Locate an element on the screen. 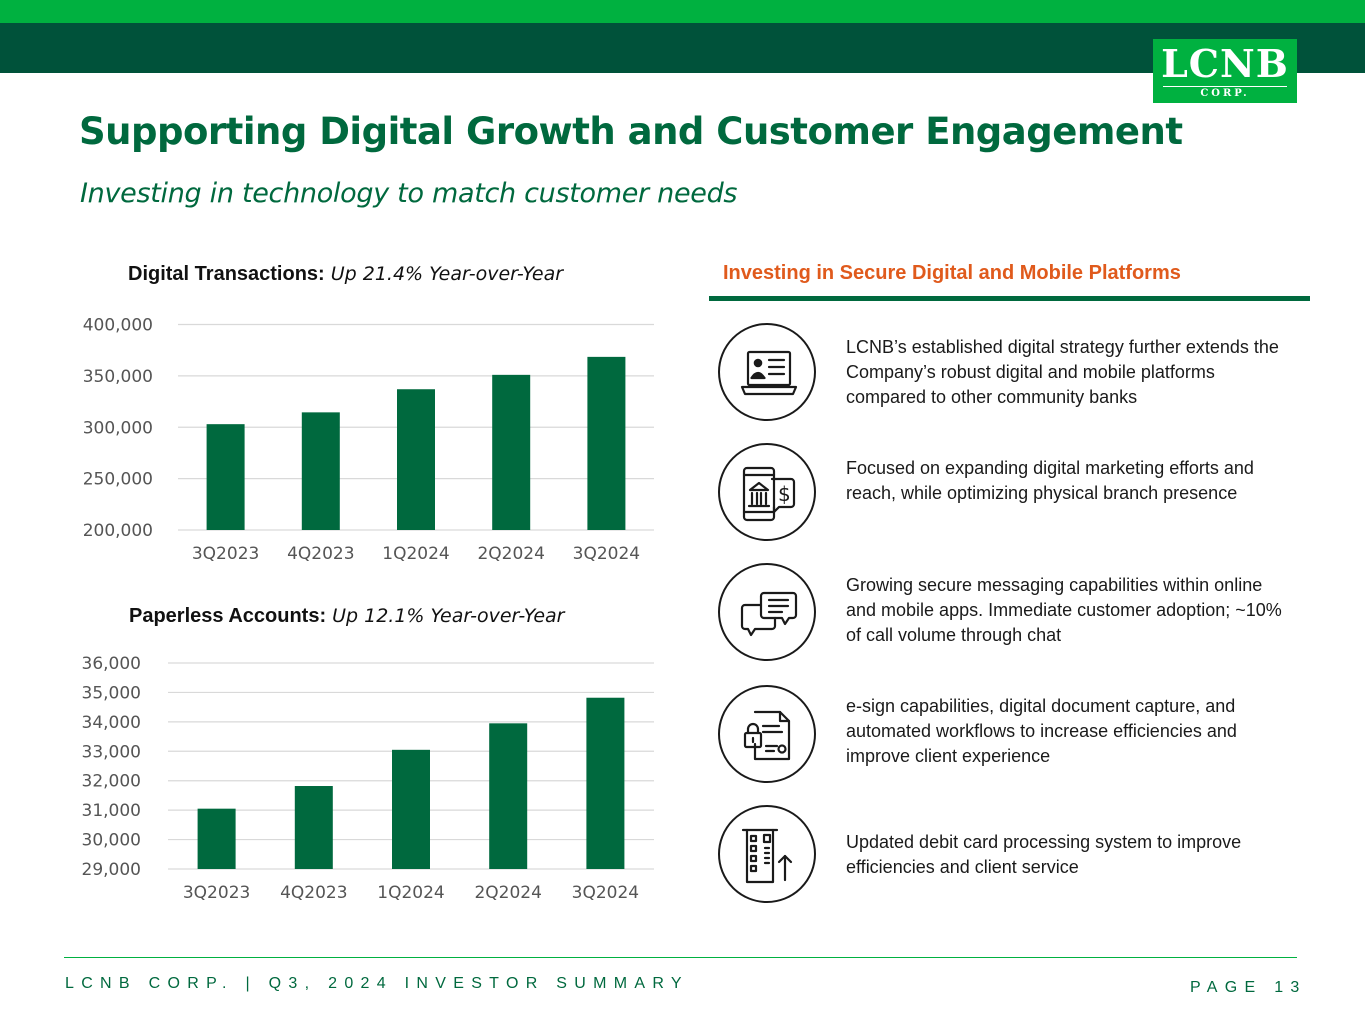 This screenshot has height=1024, width=1365. y-tick-label: 34,000 is located at coordinates (111, 723).